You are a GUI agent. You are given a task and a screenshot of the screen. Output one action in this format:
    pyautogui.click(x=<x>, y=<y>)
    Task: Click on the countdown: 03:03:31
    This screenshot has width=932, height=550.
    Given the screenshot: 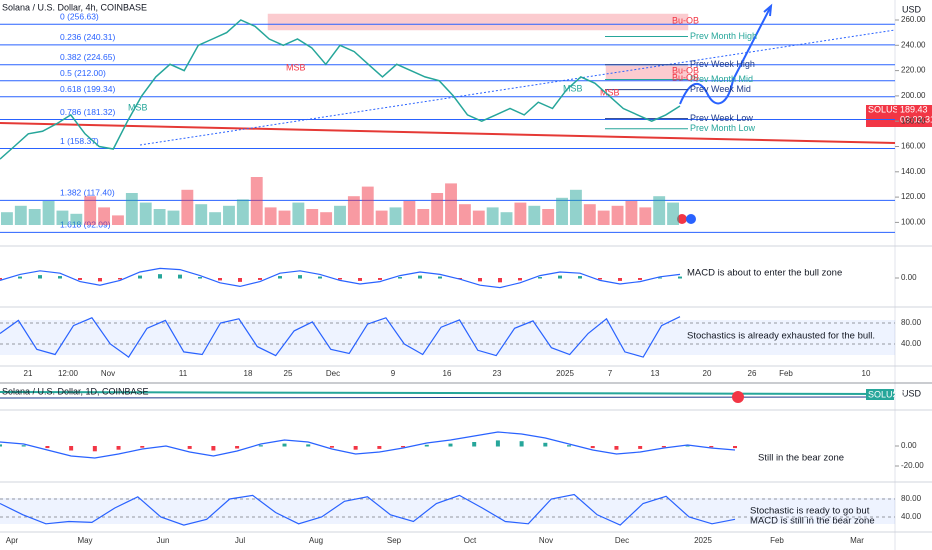 What is the action you would take?
    pyautogui.click(x=916, y=119)
    